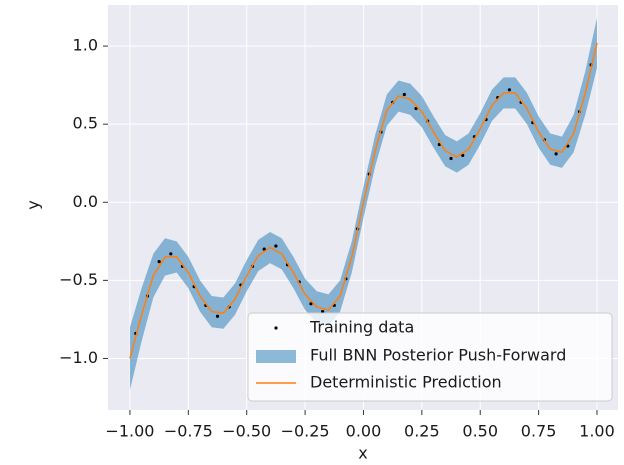 This screenshot has width=624, height=465. I want to click on legend-box, so click(430, 357).